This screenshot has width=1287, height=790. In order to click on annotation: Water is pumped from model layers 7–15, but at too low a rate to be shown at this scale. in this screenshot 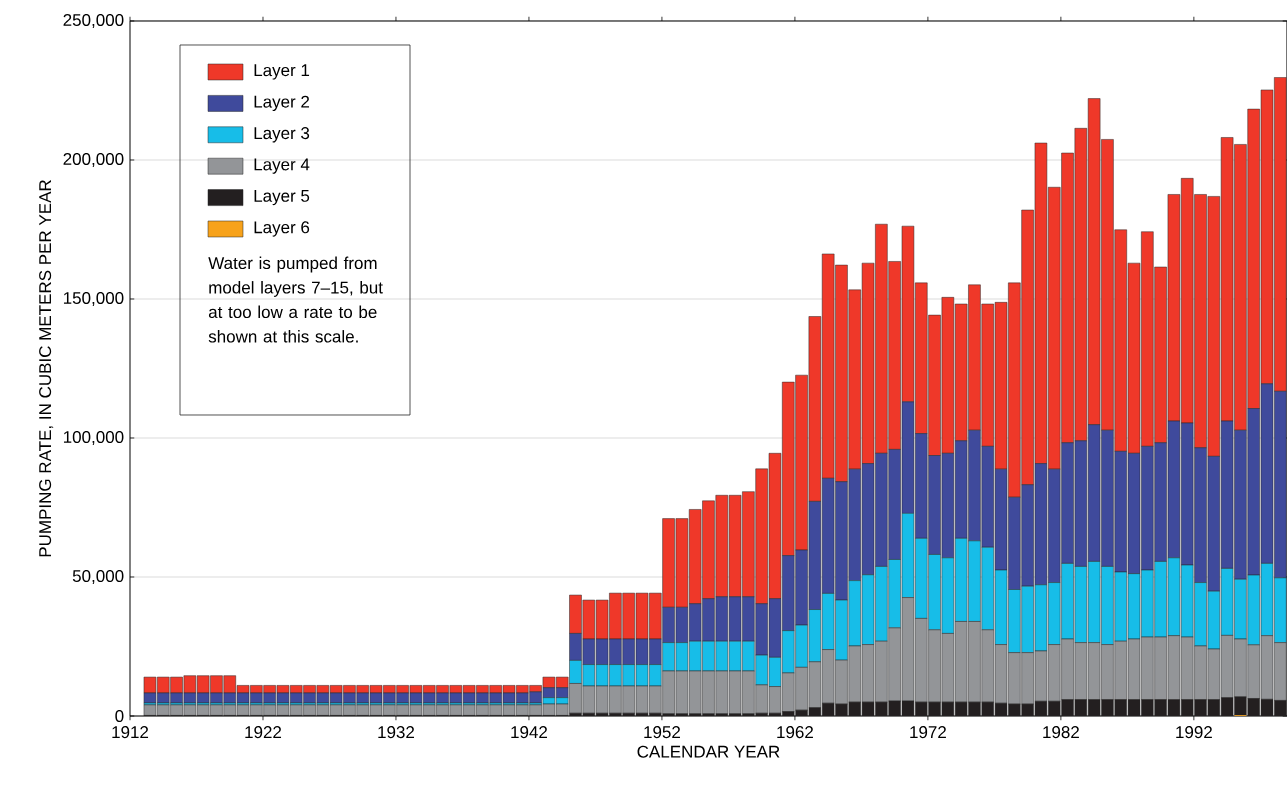, I will do `click(295, 299)`.